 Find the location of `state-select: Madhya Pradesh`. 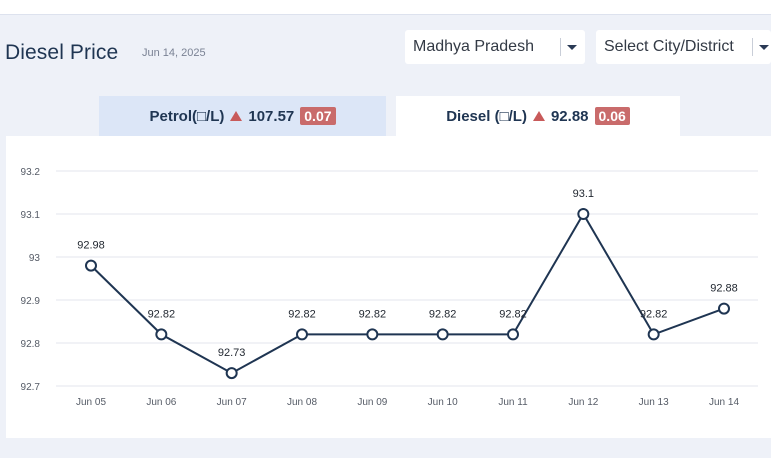

state-select: Madhya Pradesh is located at coordinates (495, 47).